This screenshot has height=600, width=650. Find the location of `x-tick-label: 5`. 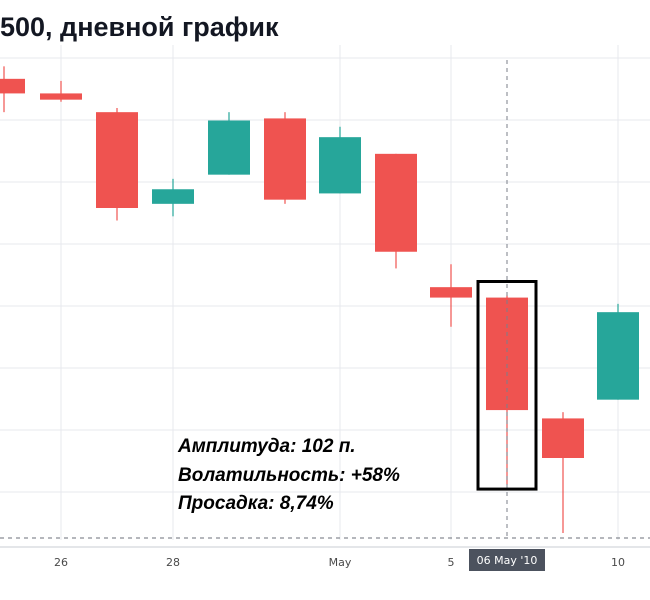

x-tick-label: 5 is located at coordinates (451, 562).